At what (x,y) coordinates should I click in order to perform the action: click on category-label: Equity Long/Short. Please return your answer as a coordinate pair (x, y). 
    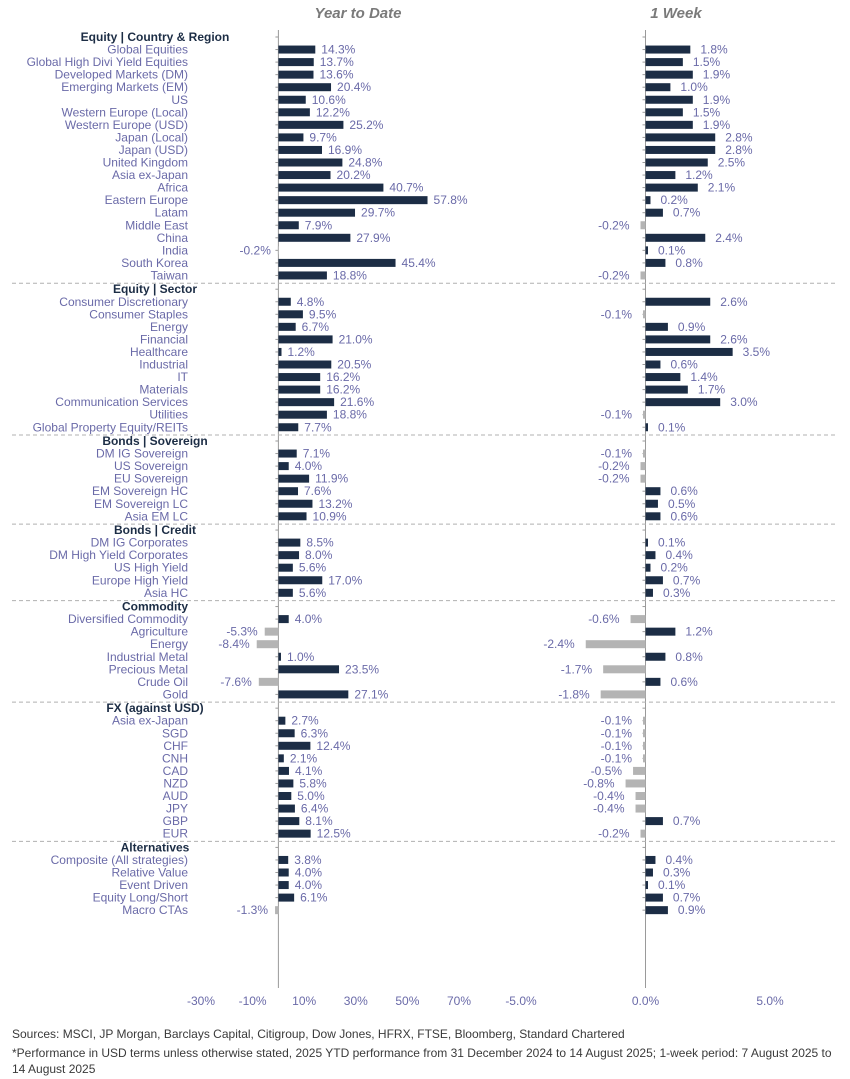
    Looking at the image, I should click on (141, 898).